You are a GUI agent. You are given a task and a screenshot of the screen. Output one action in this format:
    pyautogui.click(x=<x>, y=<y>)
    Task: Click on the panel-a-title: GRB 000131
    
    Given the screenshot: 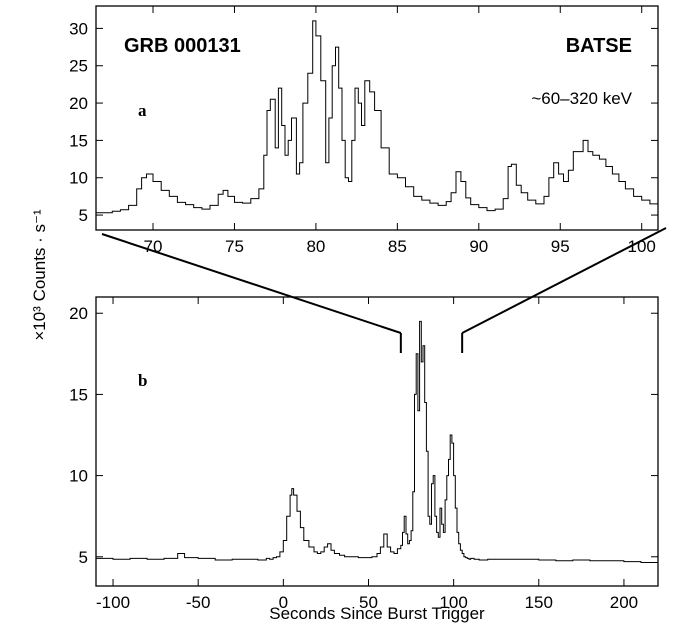 What is the action you would take?
    pyautogui.click(x=182, y=46)
    